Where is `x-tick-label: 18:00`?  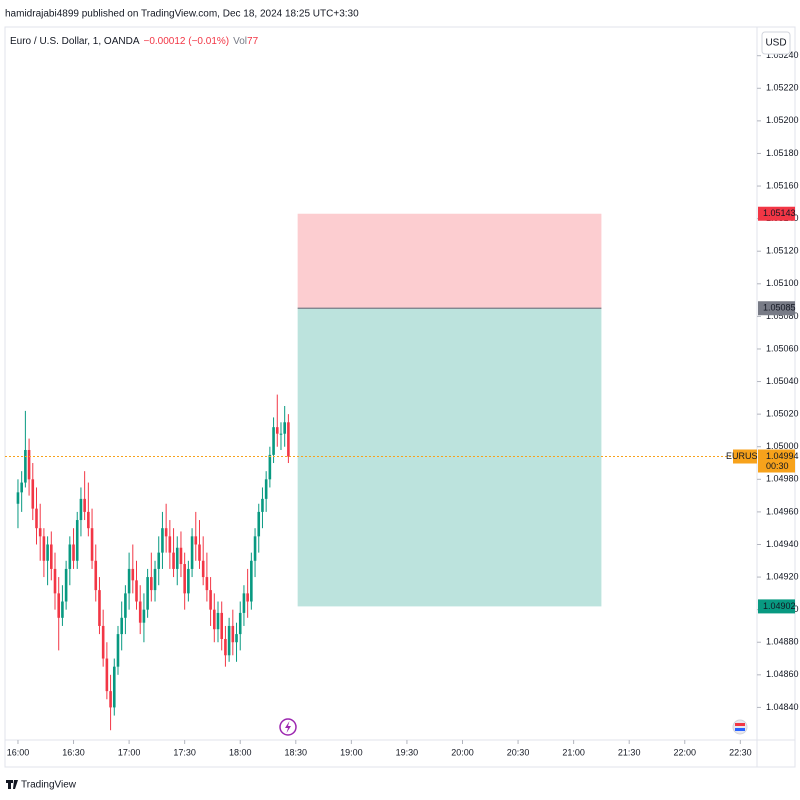 x-tick-label: 18:00 is located at coordinates (240, 752).